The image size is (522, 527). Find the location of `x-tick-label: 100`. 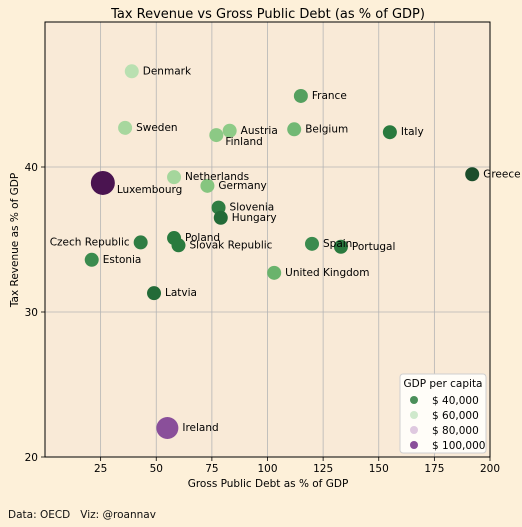

x-tick-label: 100 is located at coordinates (267, 469).